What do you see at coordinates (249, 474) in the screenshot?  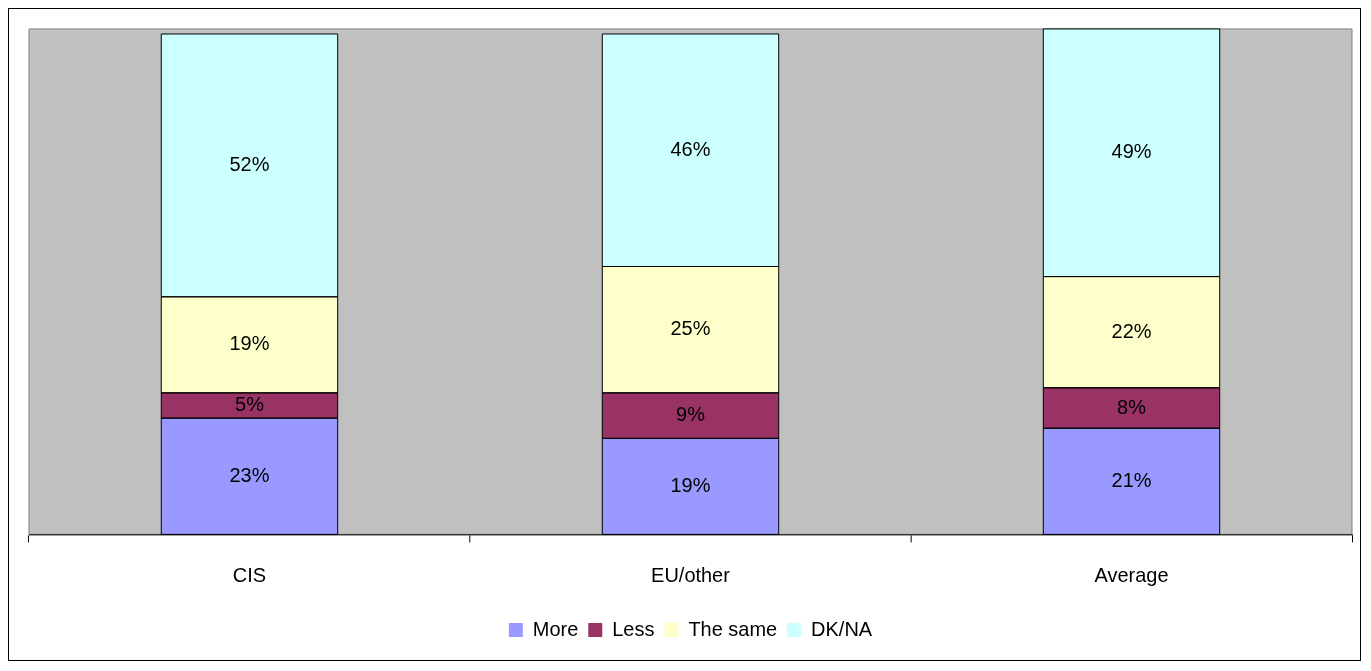 I see `data-label: 23%` at bounding box center [249, 474].